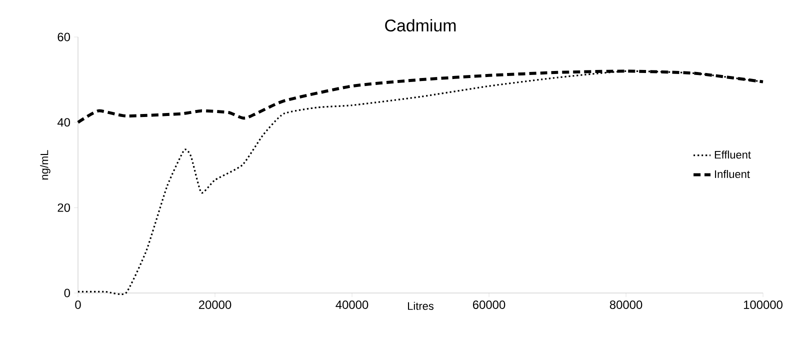  What do you see at coordinates (63, 122) in the screenshot?
I see `y-tick-label: 40` at bounding box center [63, 122].